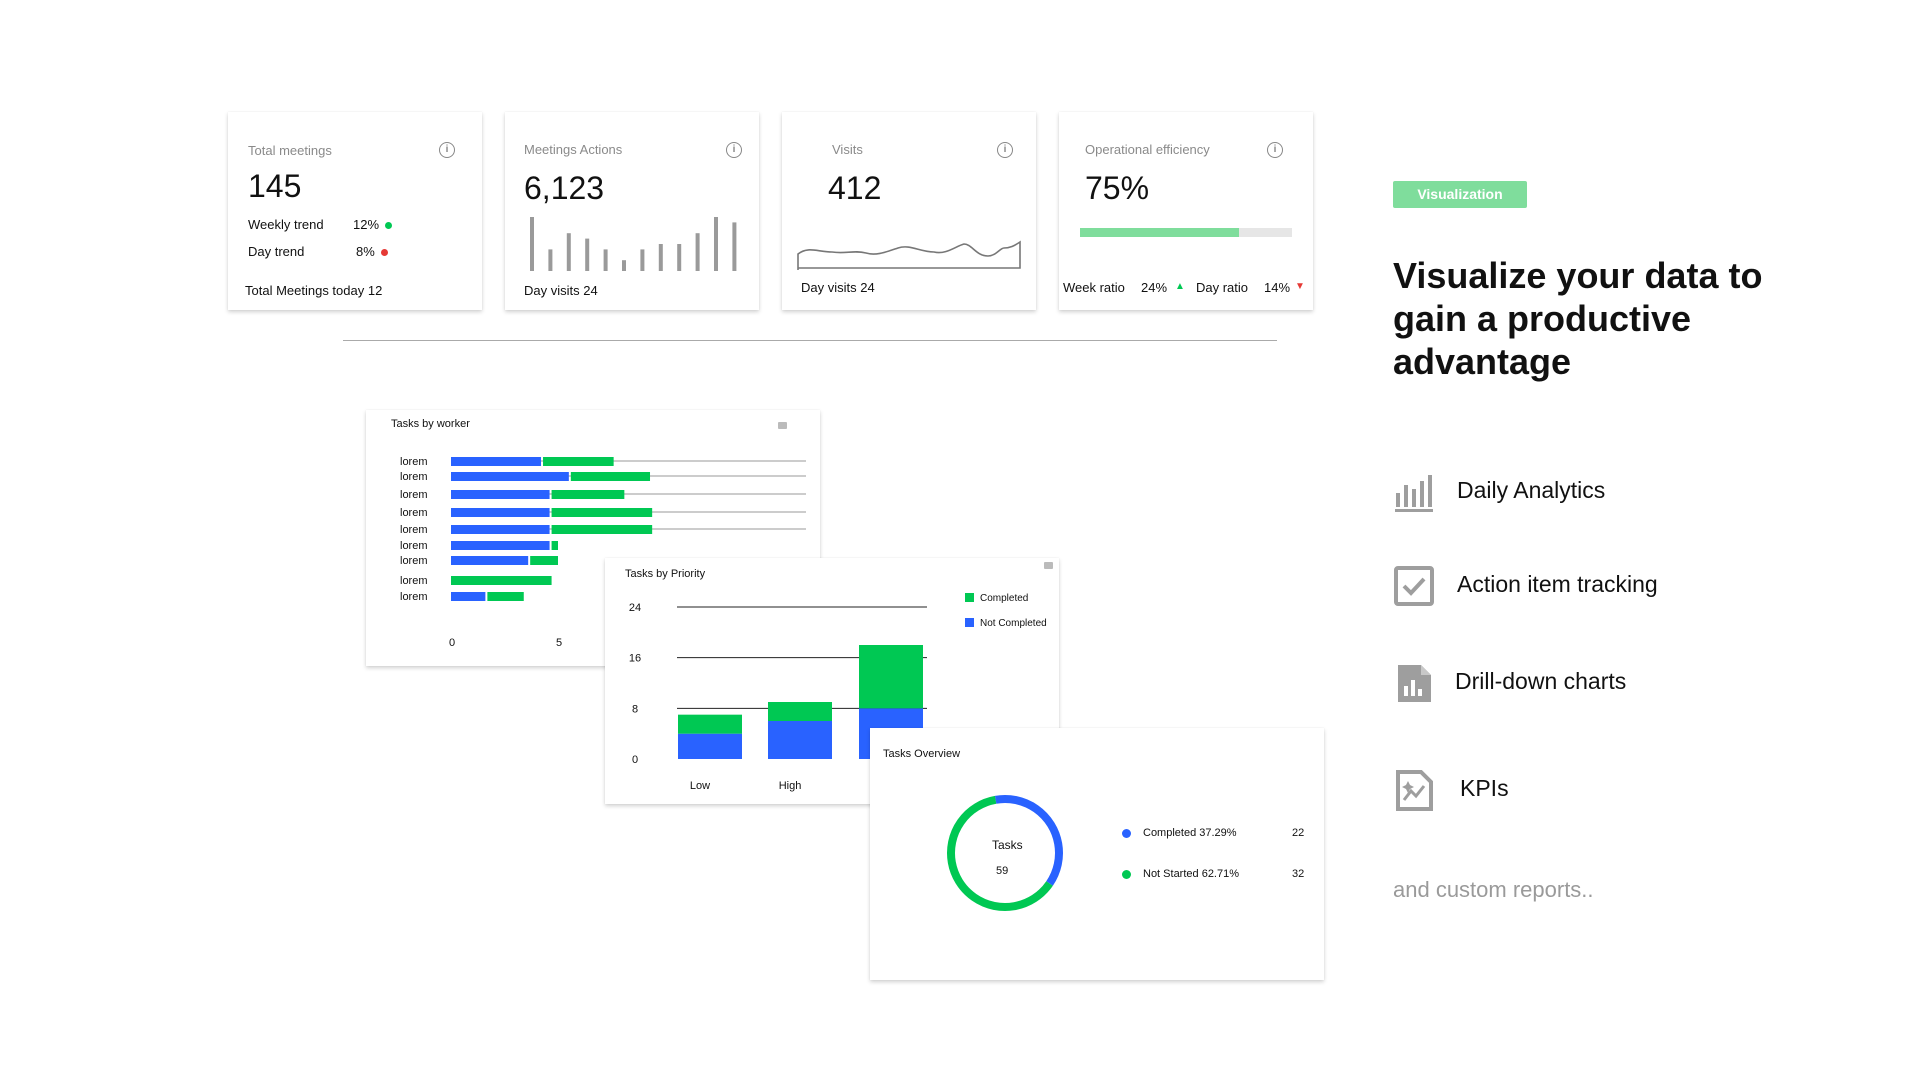 Image resolution: width=1920 pixels, height=1080 pixels. I want to click on chart-title: Tasks by Priority, so click(665, 574).